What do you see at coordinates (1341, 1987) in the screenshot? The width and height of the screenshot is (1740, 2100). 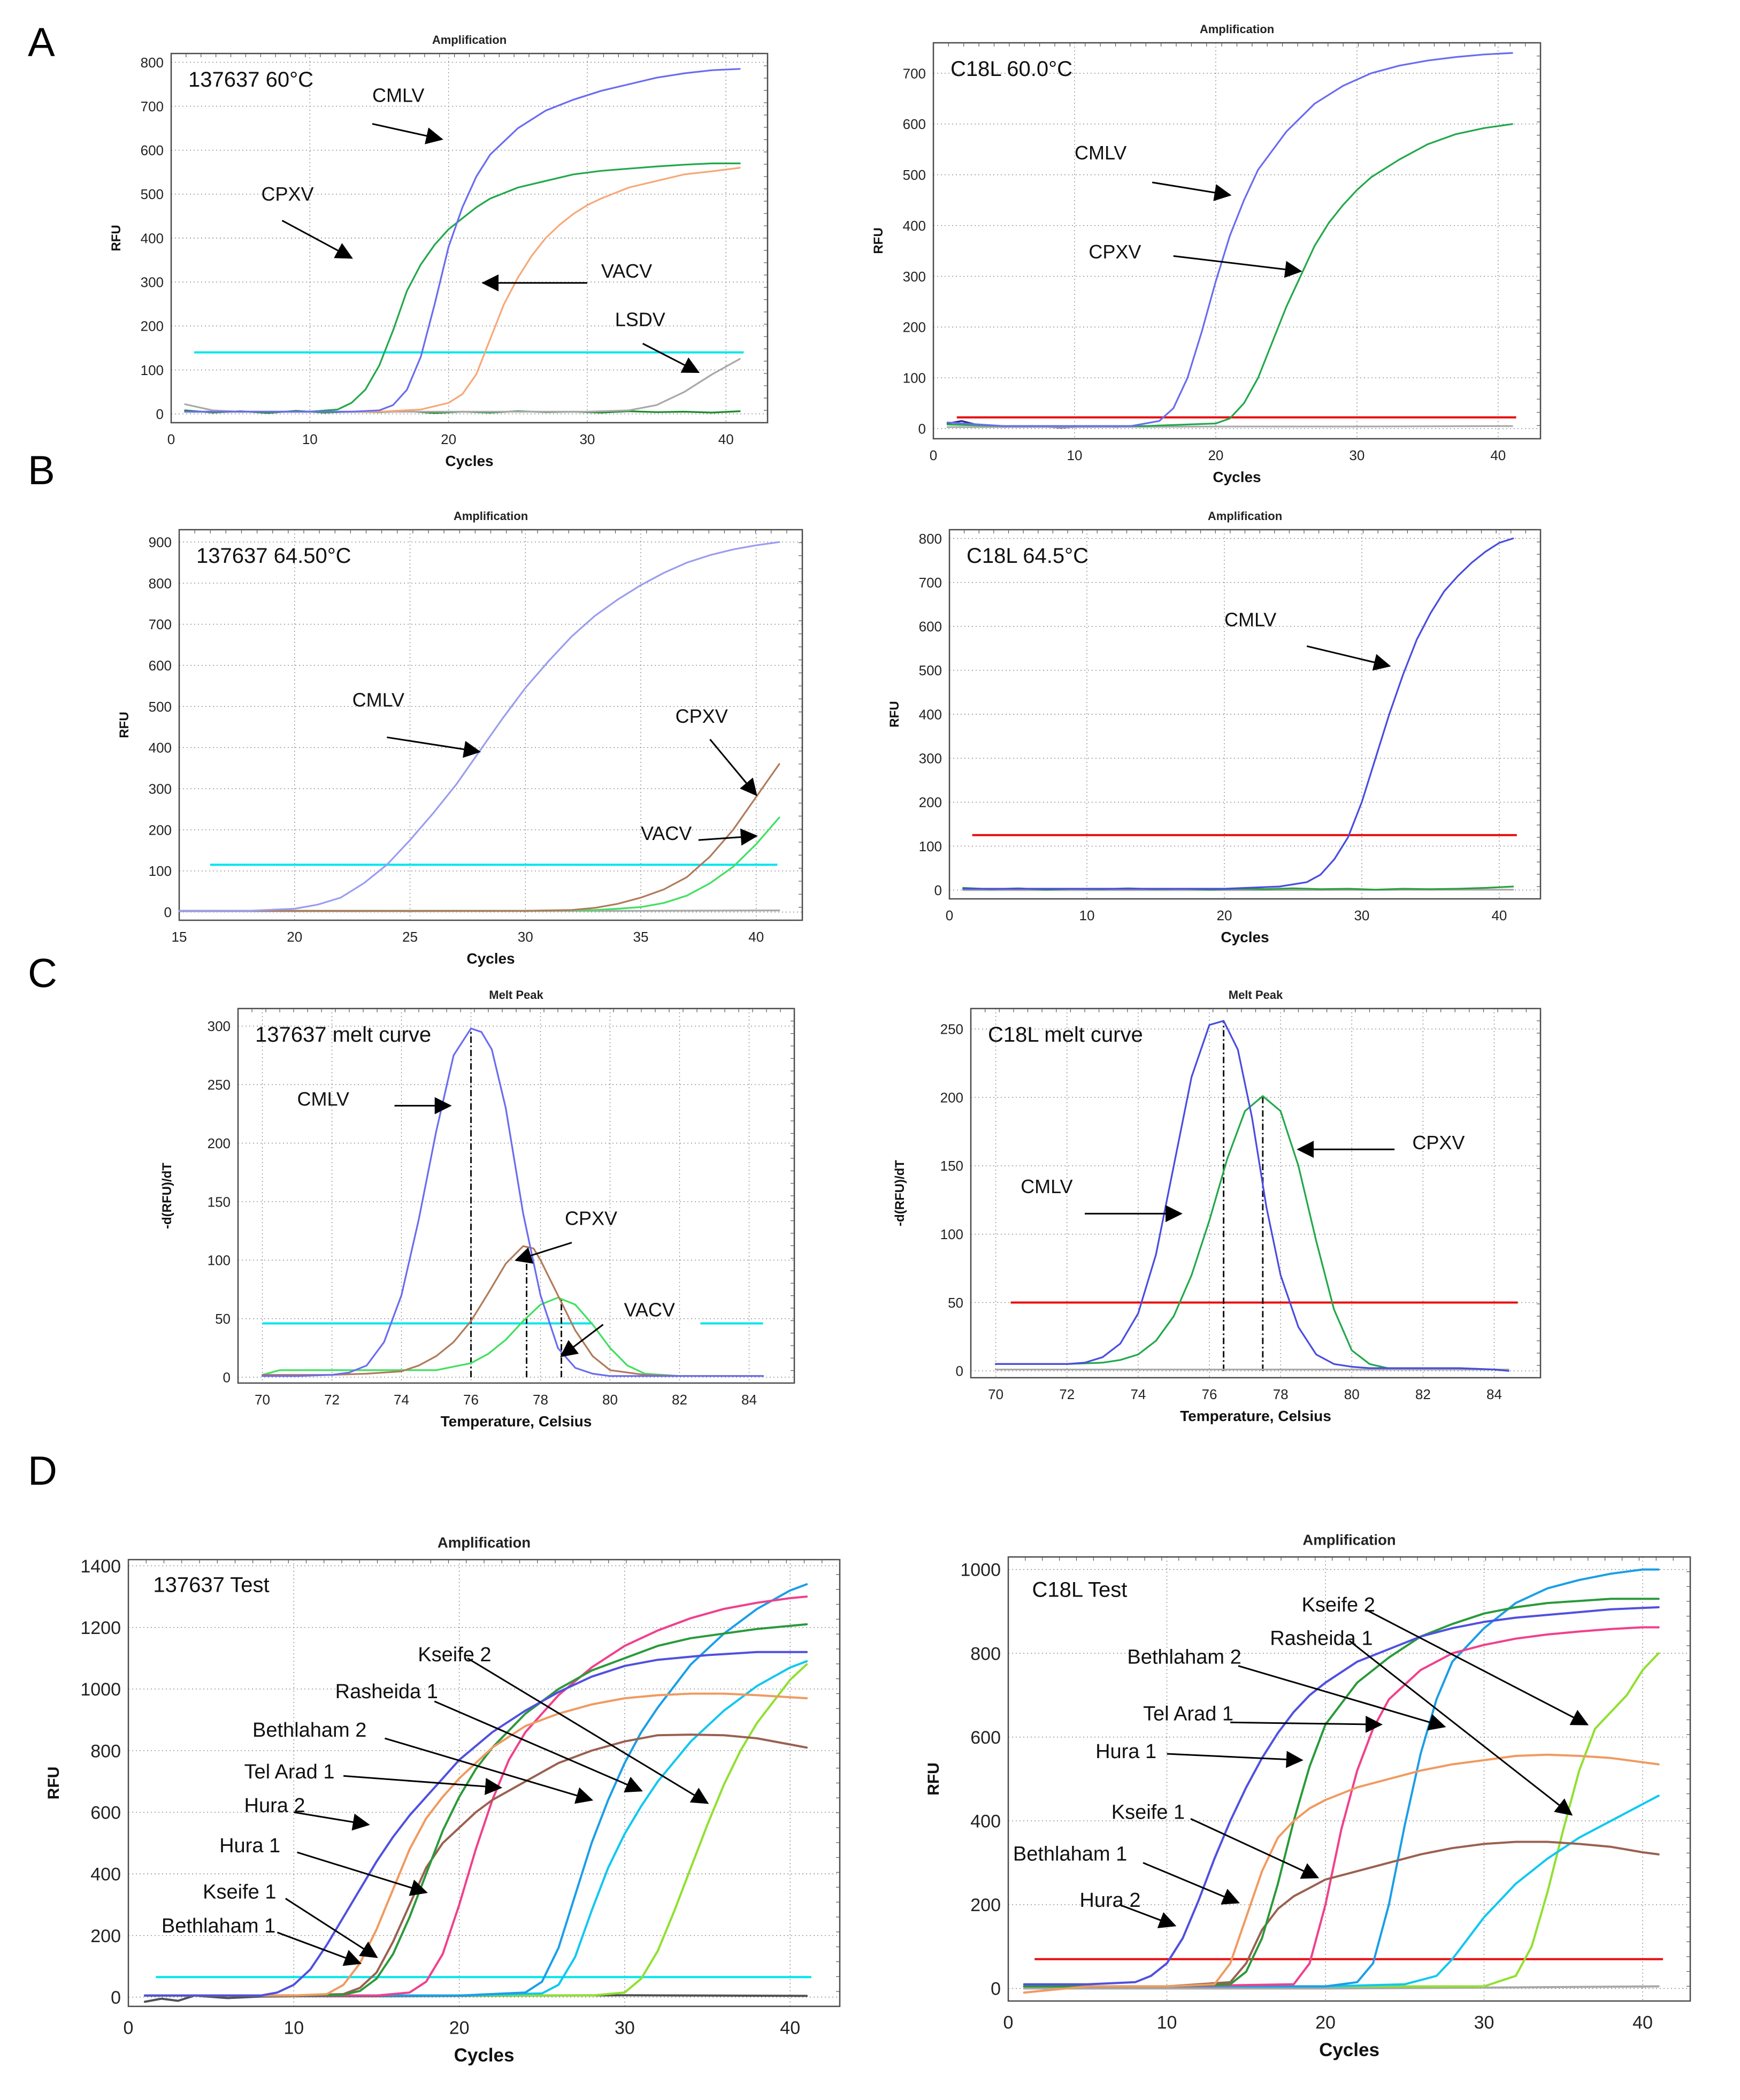 I see `series-line-negative` at bounding box center [1341, 1987].